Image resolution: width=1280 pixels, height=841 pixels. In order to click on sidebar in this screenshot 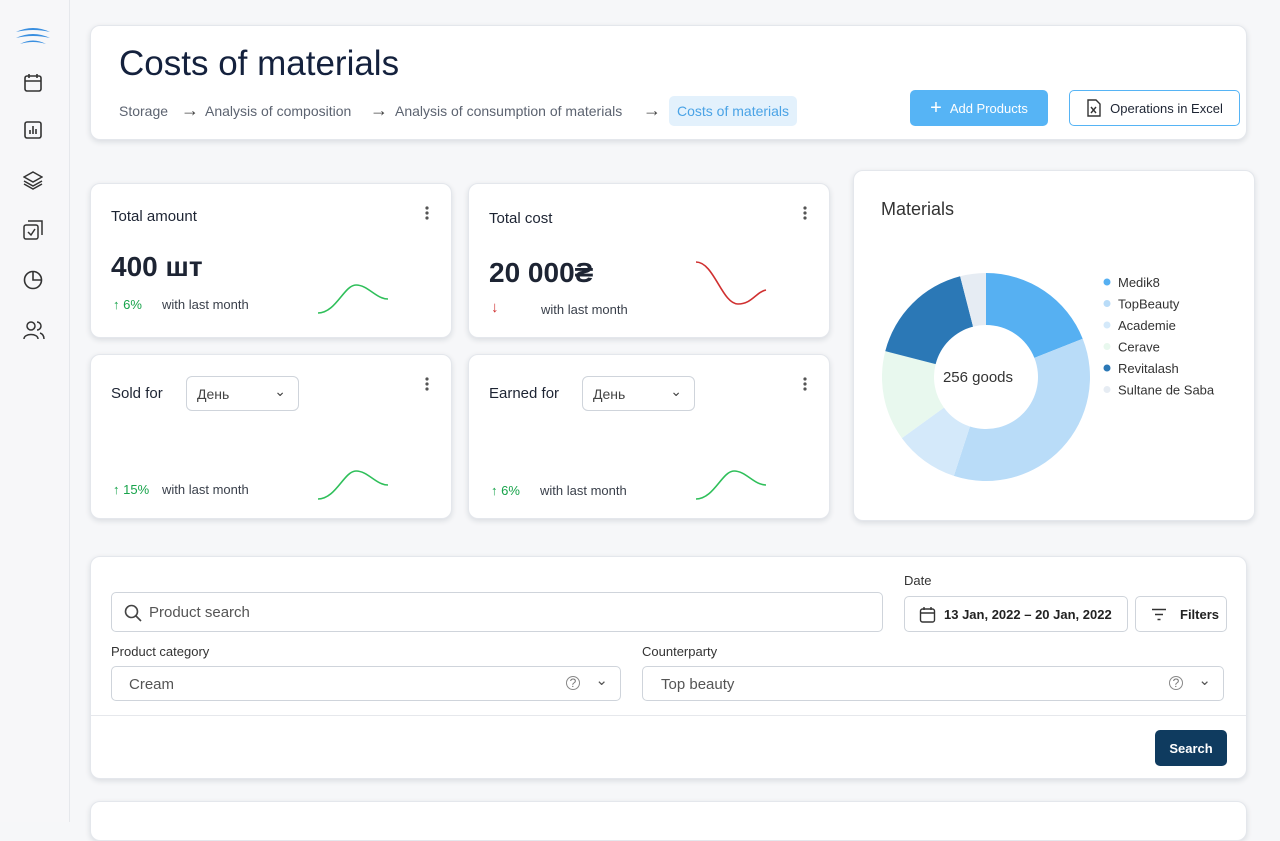, I will do `click(35, 411)`.